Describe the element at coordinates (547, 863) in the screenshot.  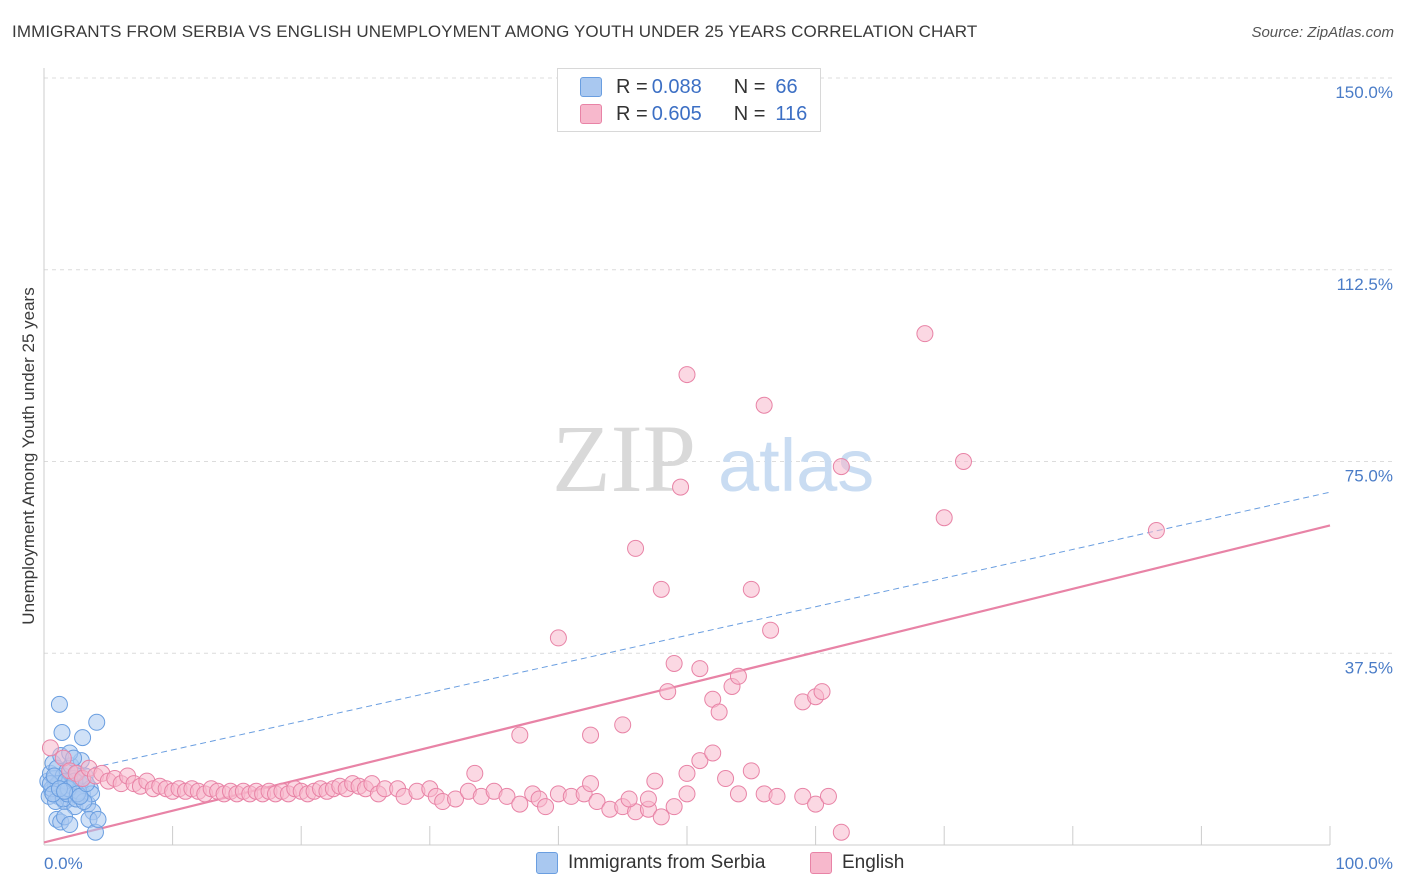
I see `series-swatch-serbia` at that location.